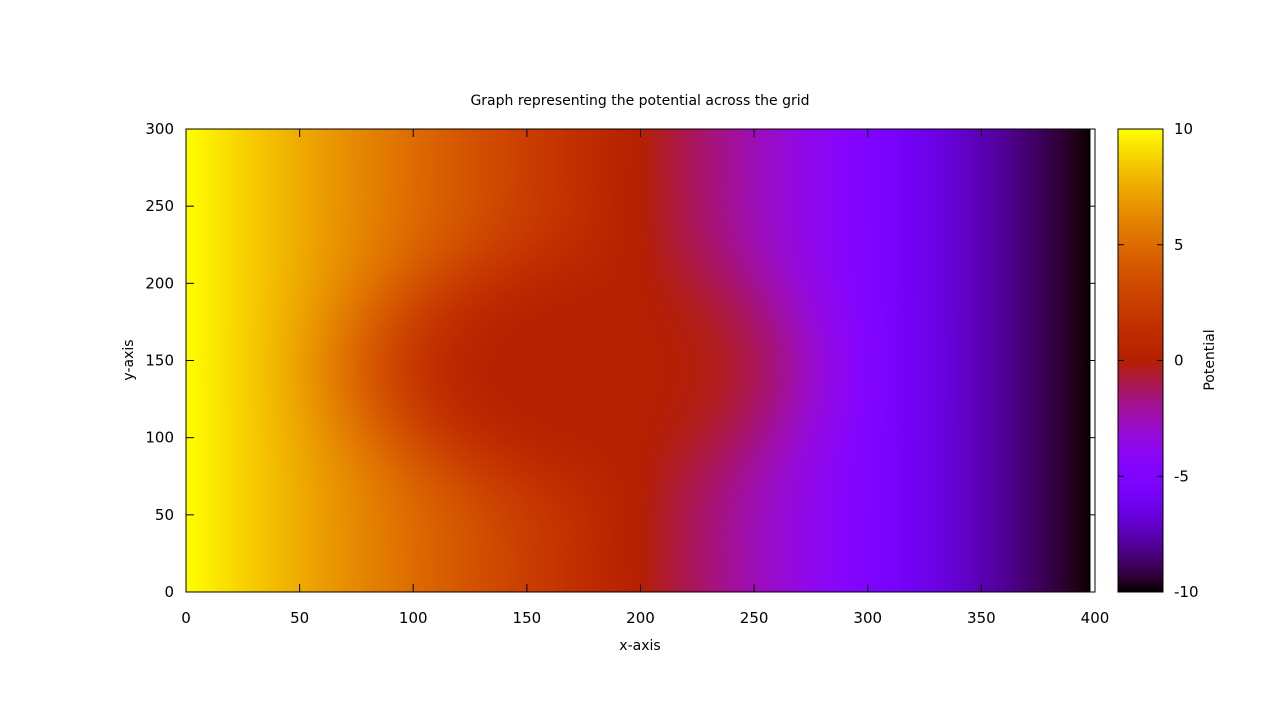 The width and height of the screenshot is (1280, 720). What do you see at coordinates (159, 129) in the screenshot?
I see `y-tick-label: 300` at bounding box center [159, 129].